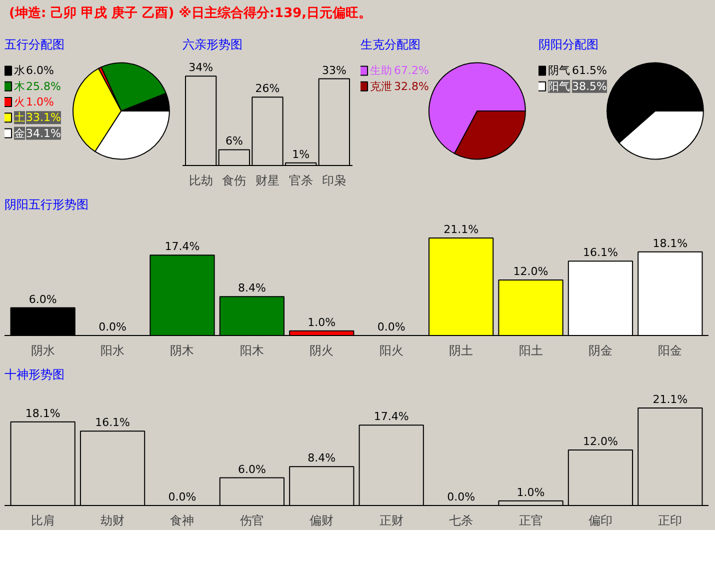 Image resolution: width=715 pixels, height=568 pixels. What do you see at coordinates (43, 117) in the screenshot?
I see `data-label: 33.1%` at bounding box center [43, 117].